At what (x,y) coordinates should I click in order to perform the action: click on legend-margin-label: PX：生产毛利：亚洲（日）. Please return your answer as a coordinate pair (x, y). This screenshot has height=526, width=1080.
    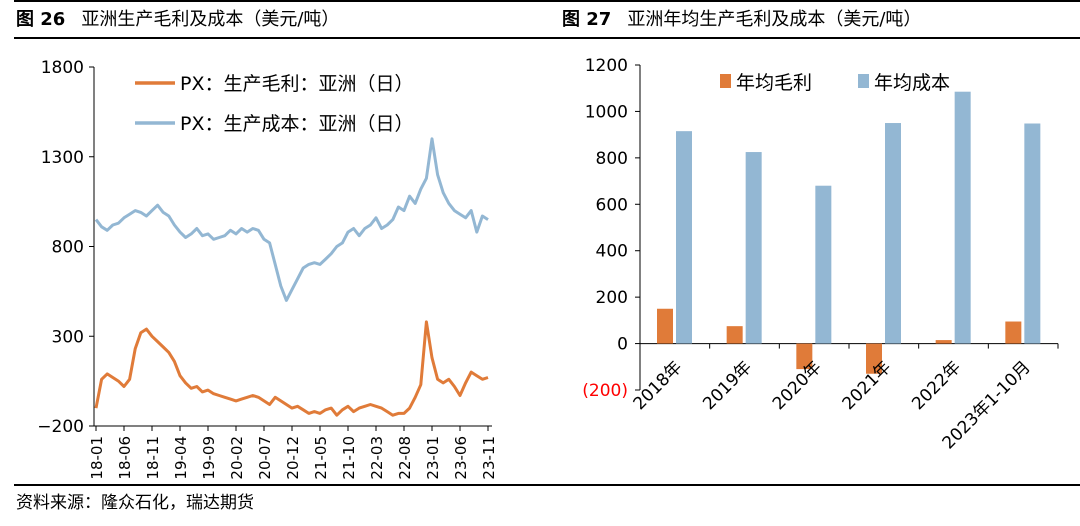
    Looking at the image, I should click on (296, 84).